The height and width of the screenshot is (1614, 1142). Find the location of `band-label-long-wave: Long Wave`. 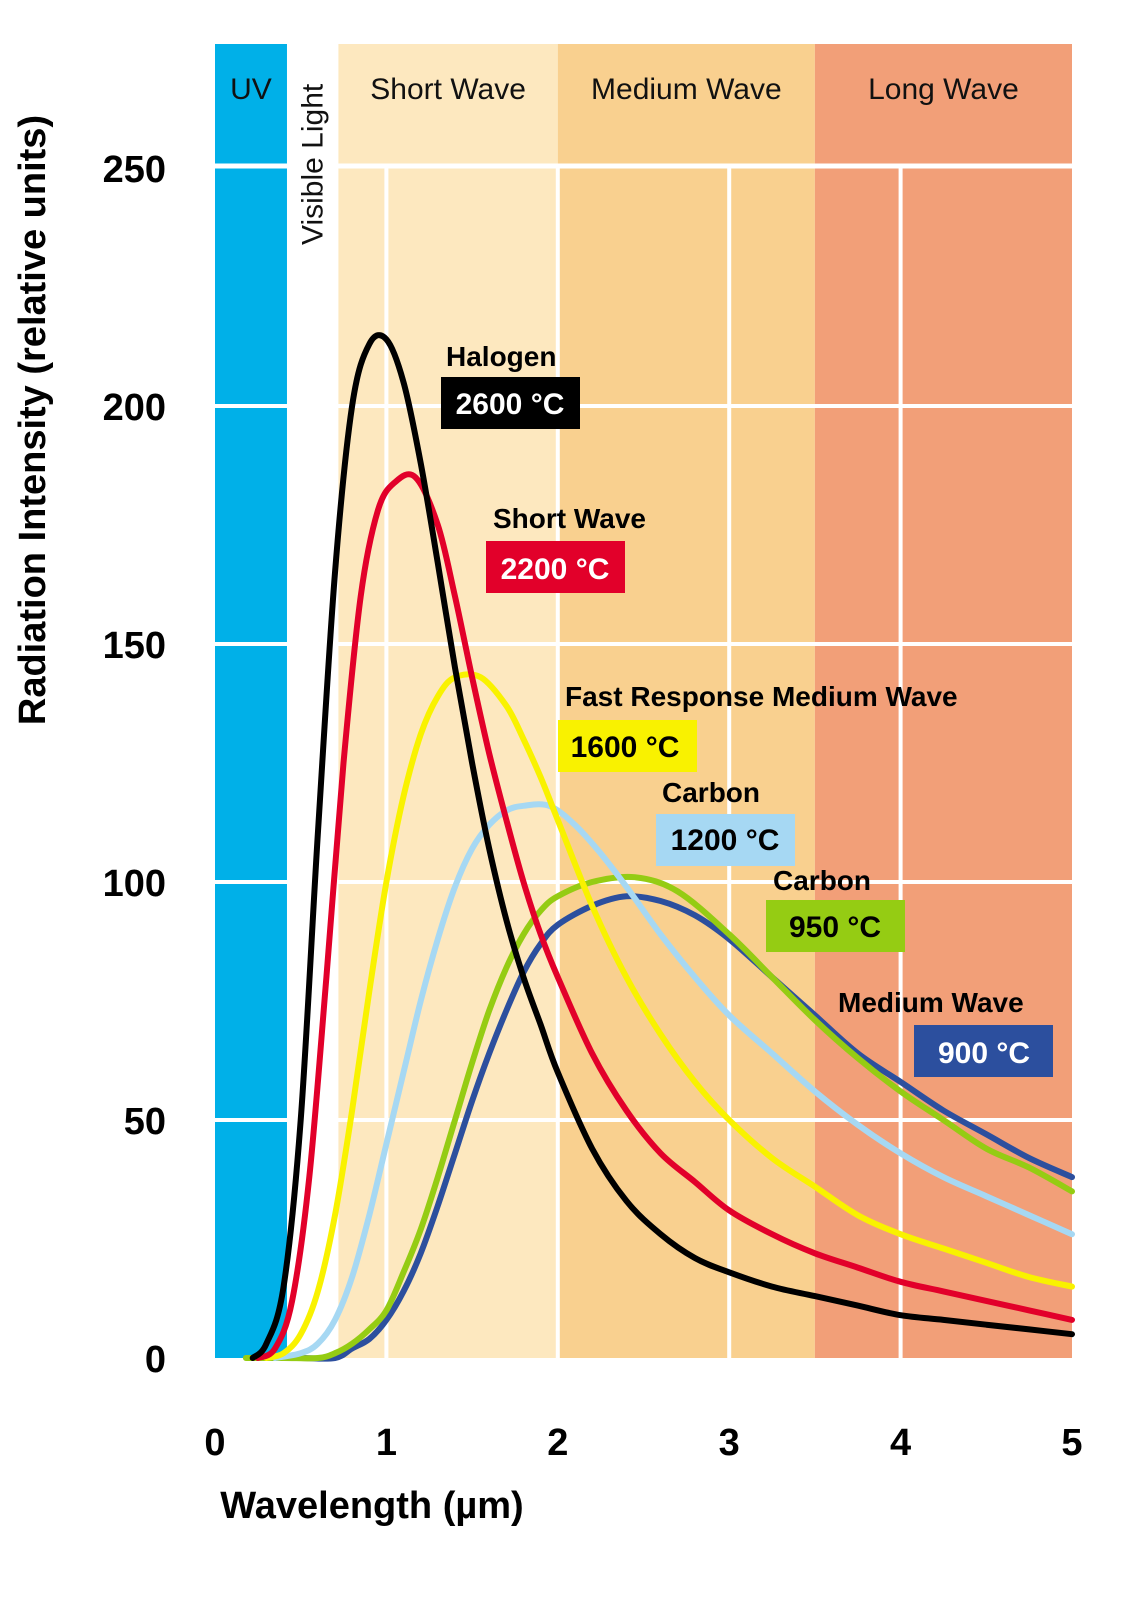

band-label-long-wave: Long Wave is located at coordinates (943, 89).